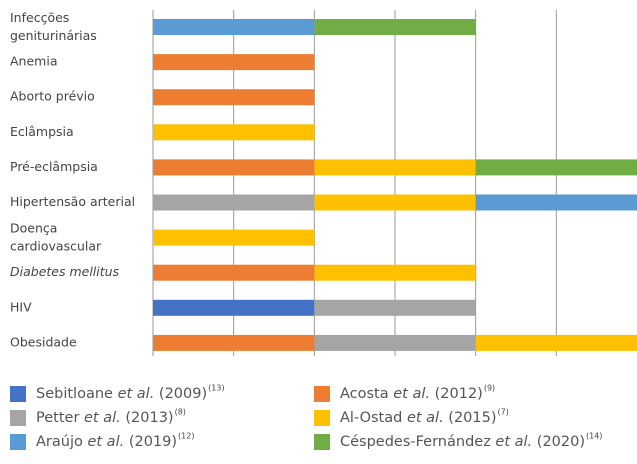 The image size is (637, 464). What do you see at coordinates (489, 388) in the screenshot?
I see `legend-ref: (9)` at bounding box center [489, 388].